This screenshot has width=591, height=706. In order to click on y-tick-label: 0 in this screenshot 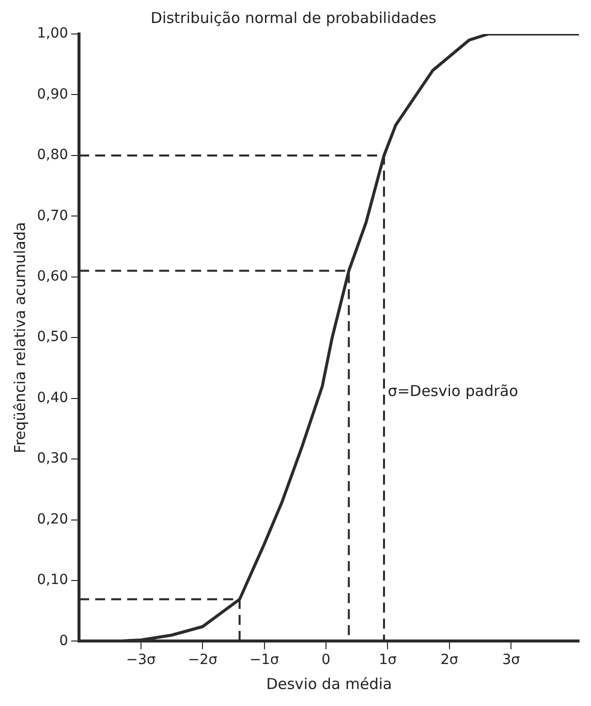, I will do `click(63, 640)`.